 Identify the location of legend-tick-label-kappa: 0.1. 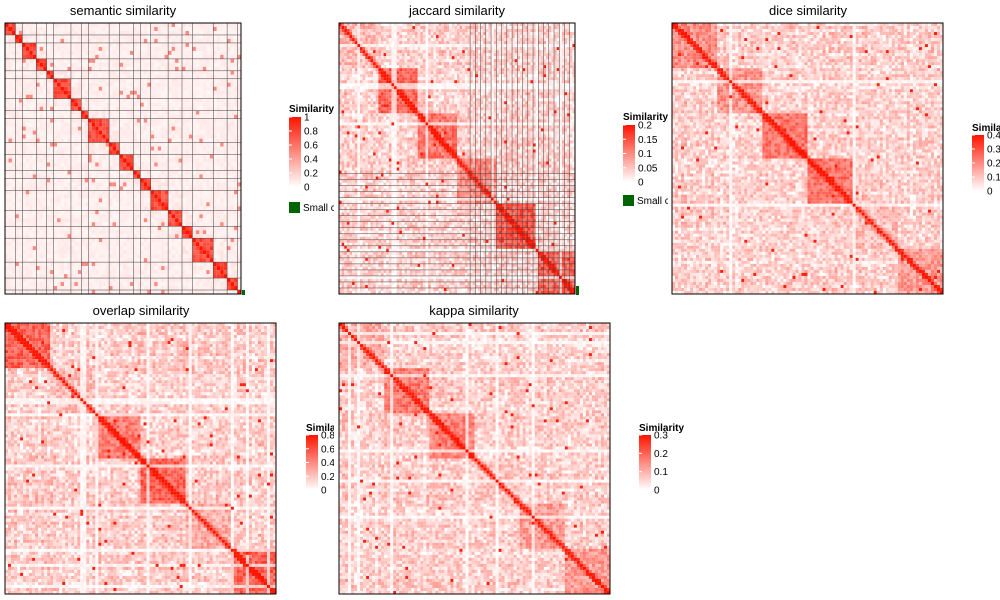
(661, 472).